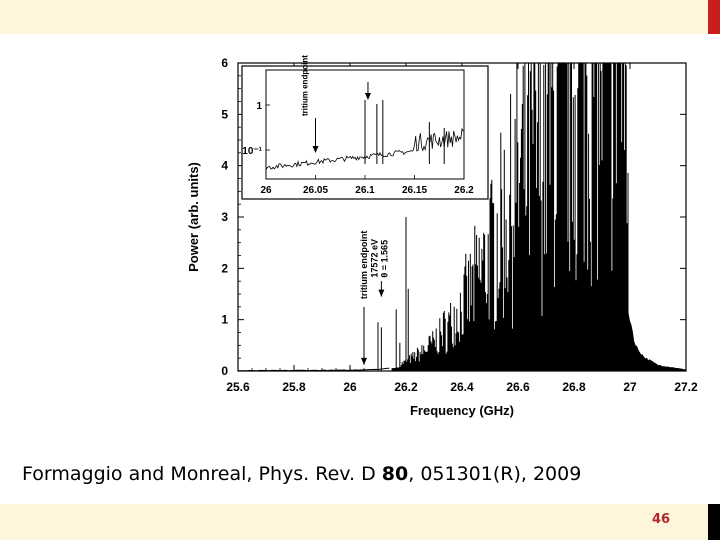  I want to click on inset-peak-arrow-head, so click(367, 96).